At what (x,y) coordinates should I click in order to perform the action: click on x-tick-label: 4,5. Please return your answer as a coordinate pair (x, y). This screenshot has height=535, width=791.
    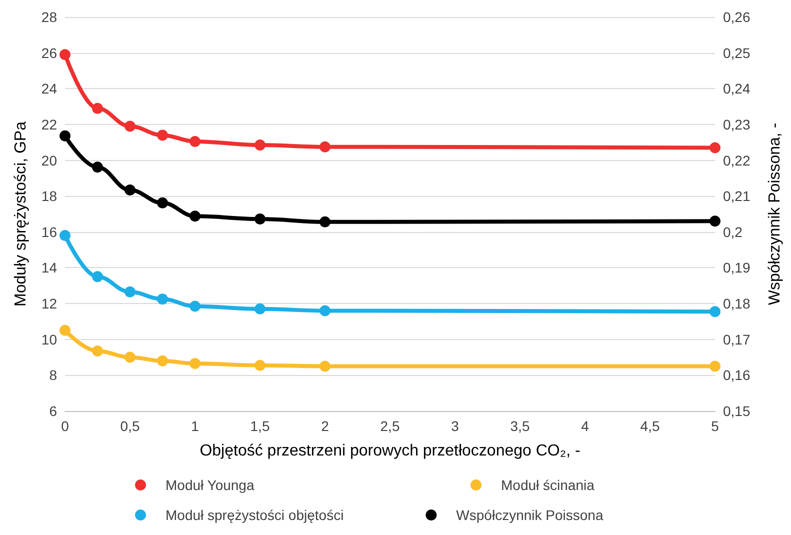
    Looking at the image, I should click on (650, 426).